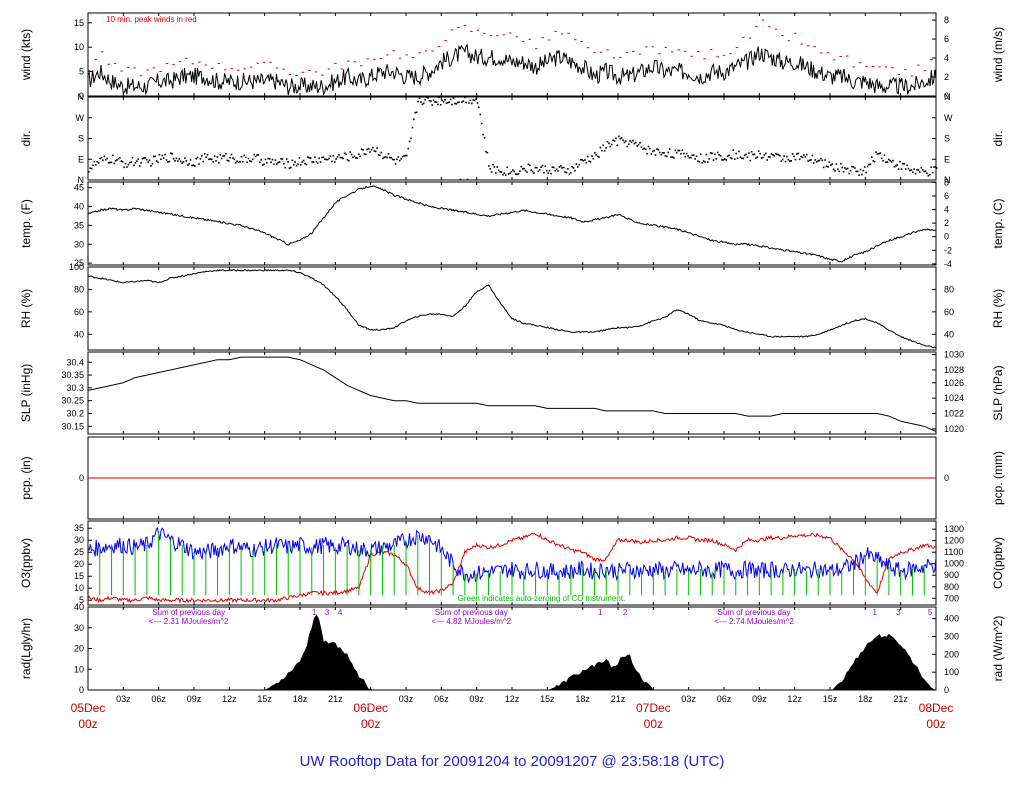 The width and height of the screenshot is (1024, 800). I want to click on y-tick-label: E, so click(81, 159).